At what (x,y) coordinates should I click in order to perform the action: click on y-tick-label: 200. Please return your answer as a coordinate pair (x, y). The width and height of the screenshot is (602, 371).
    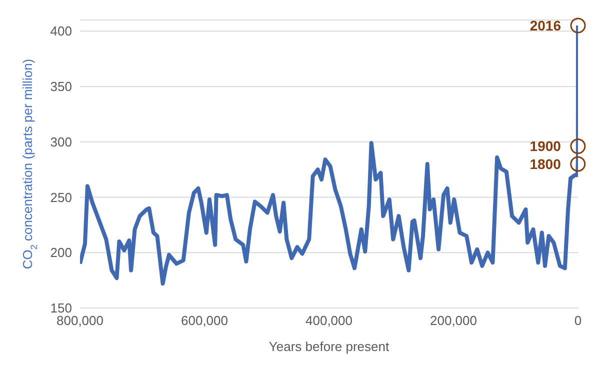
    Looking at the image, I should click on (61, 252).